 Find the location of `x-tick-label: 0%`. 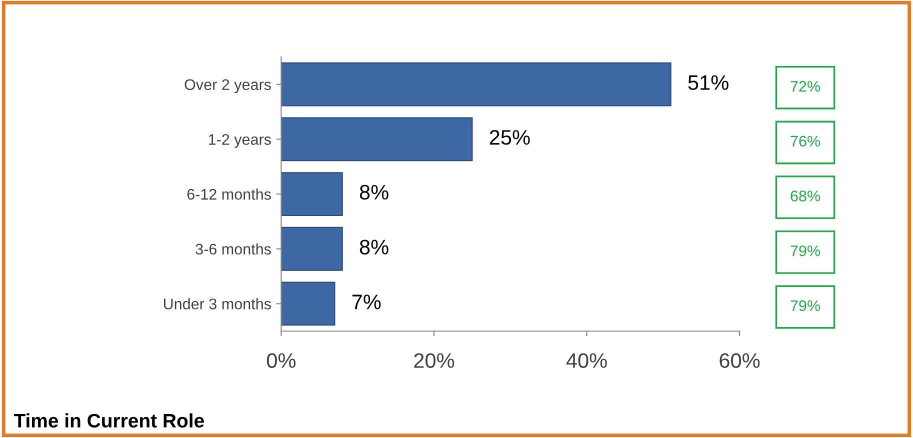

x-tick-label: 0% is located at coordinates (281, 360).